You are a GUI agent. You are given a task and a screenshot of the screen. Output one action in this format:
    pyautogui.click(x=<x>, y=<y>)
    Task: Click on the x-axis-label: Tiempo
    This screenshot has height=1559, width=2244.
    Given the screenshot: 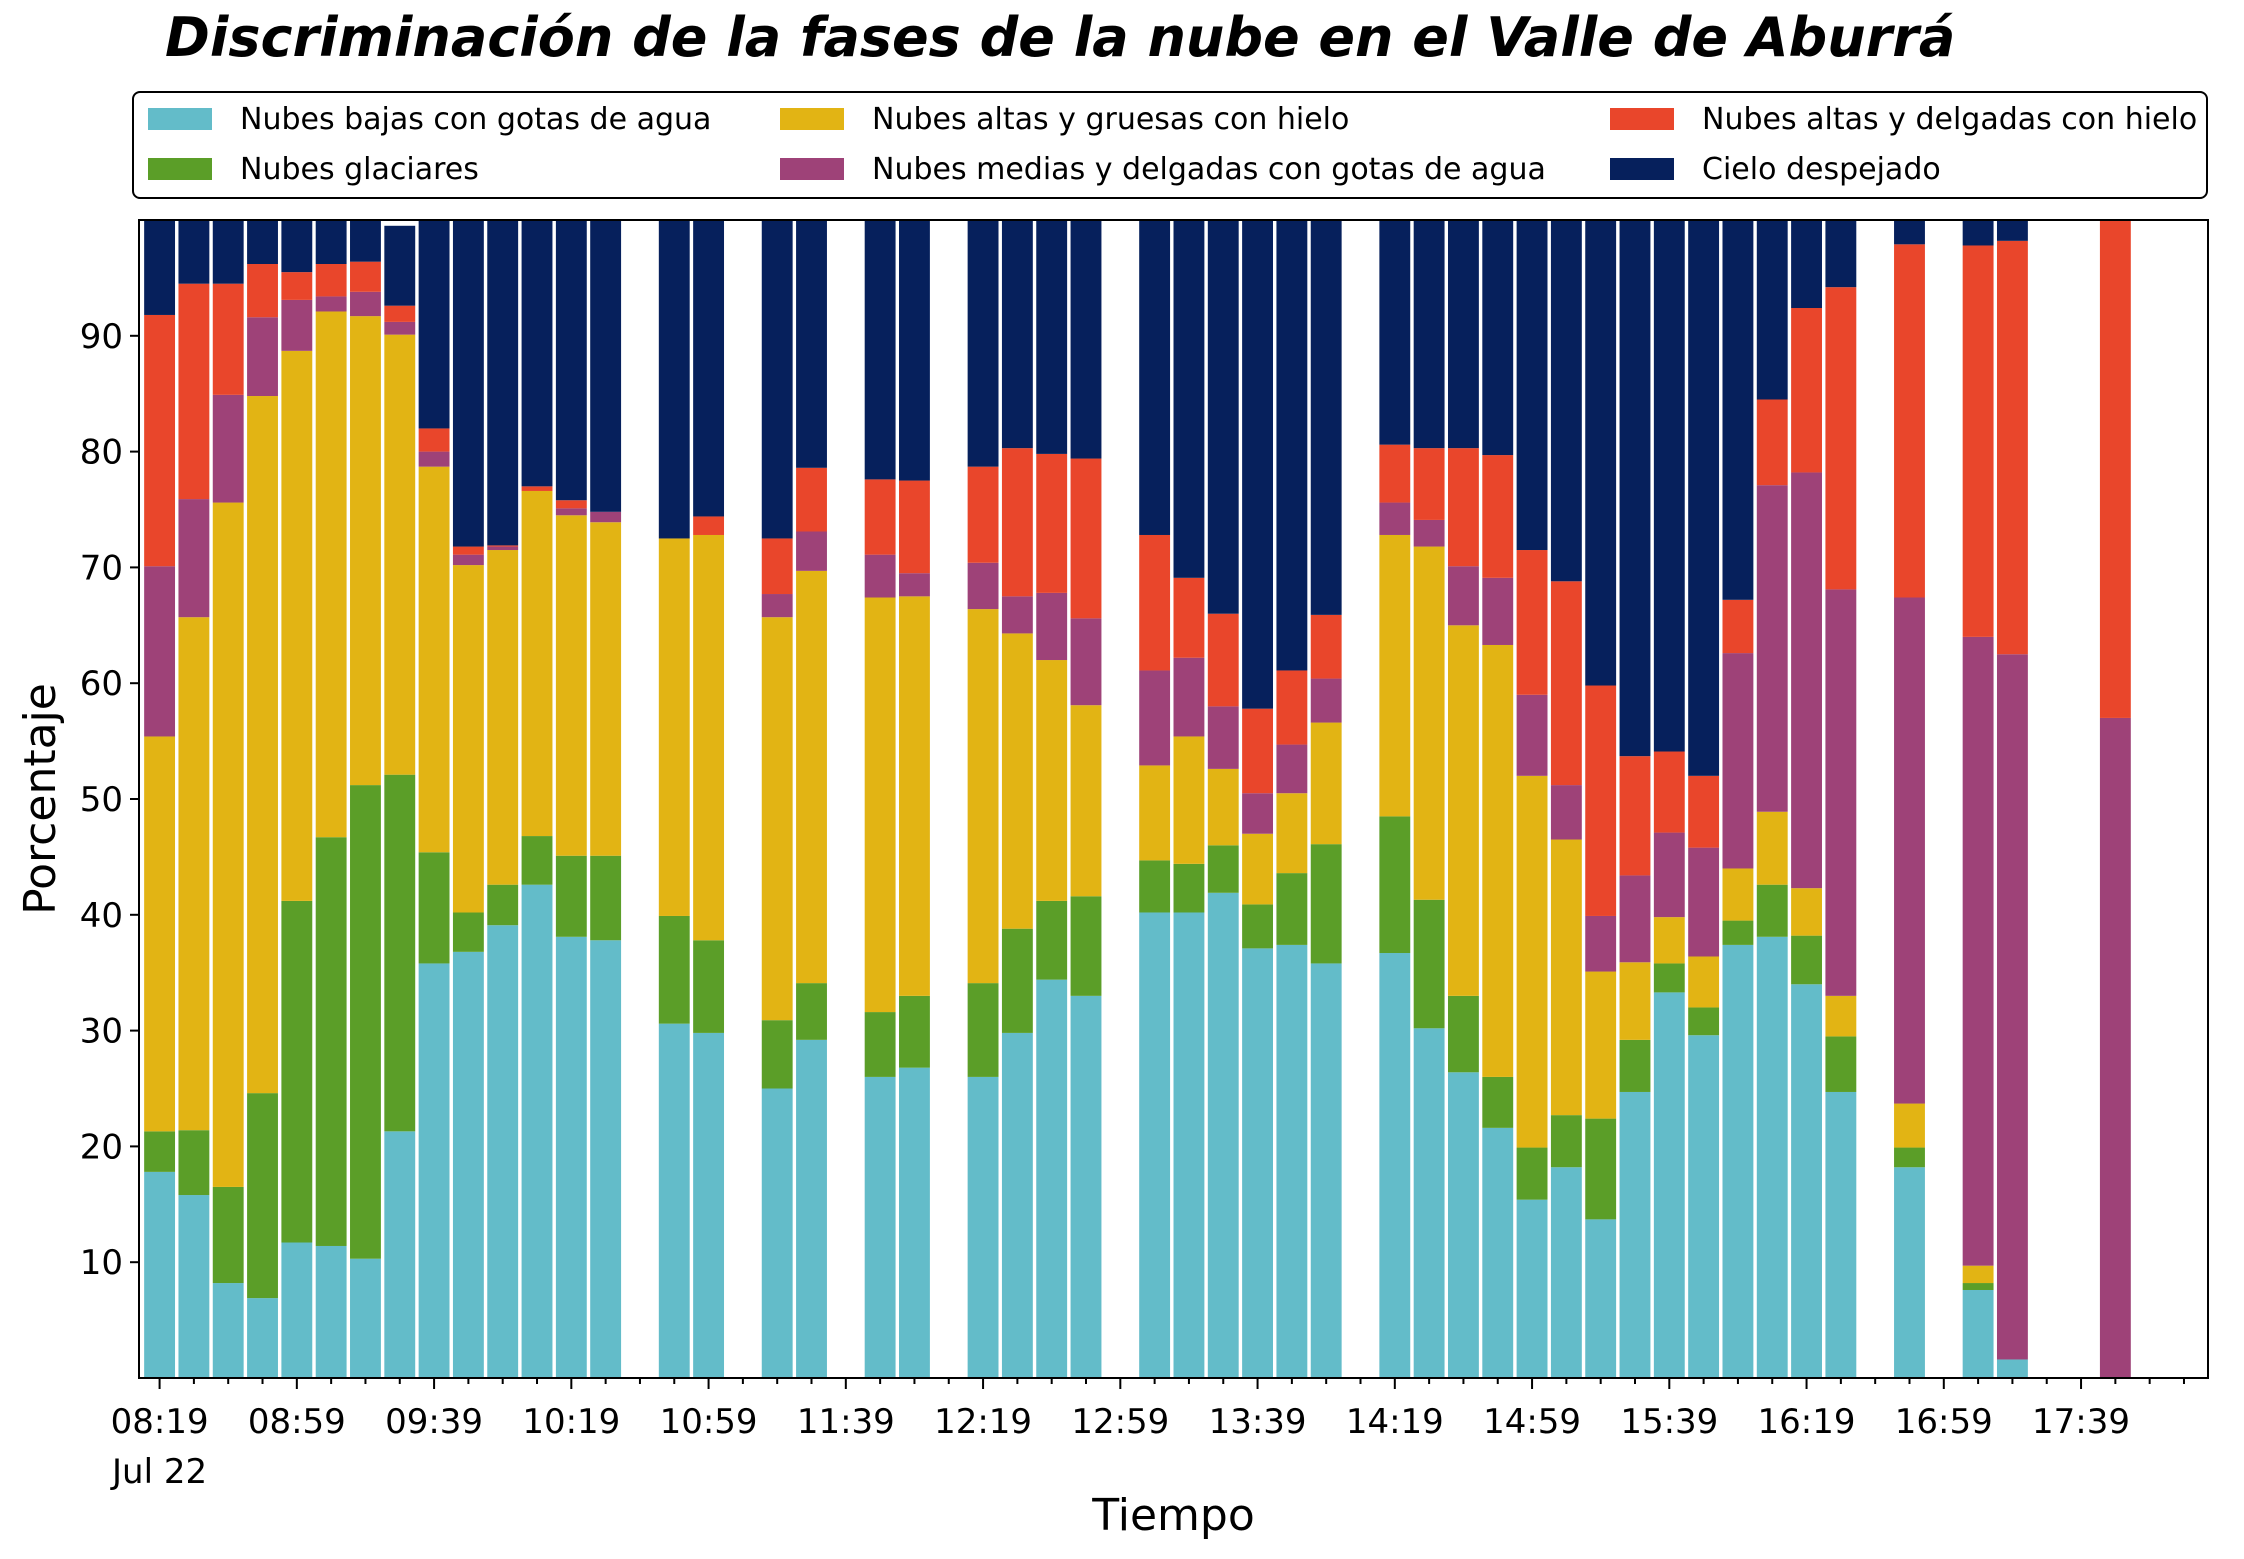 What is the action you would take?
    pyautogui.click(x=1173, y=1515)
    